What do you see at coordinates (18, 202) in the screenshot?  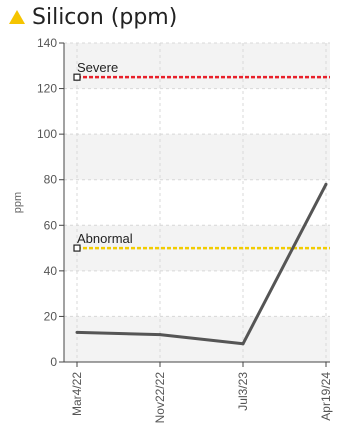 I see `y-axis-label: ppm` at bounding box center [18, 202].